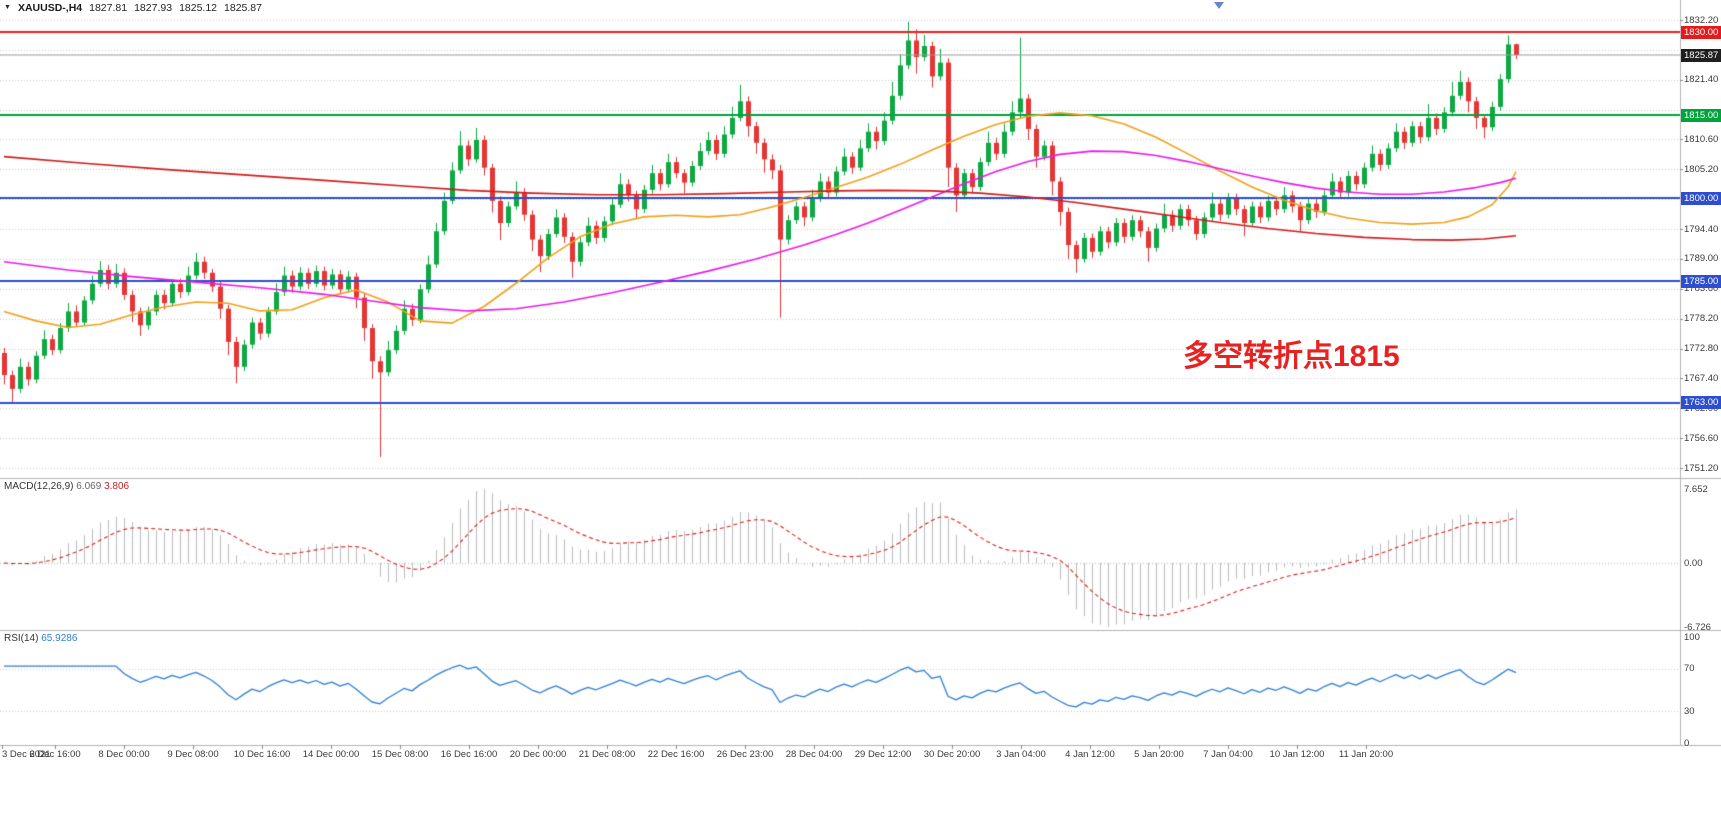 The width and height of the screenshot is (1721, 838). What do you see at coordinates (1696, 489) in the screenshot?
I see `macd-axis-label: 7.652` at bounding box center [1696, 489].